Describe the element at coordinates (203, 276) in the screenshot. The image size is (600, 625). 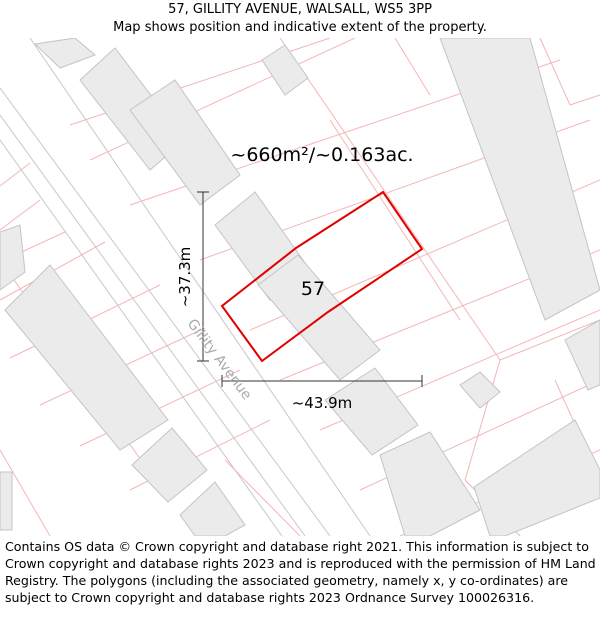
I see `height-measure` at that location.